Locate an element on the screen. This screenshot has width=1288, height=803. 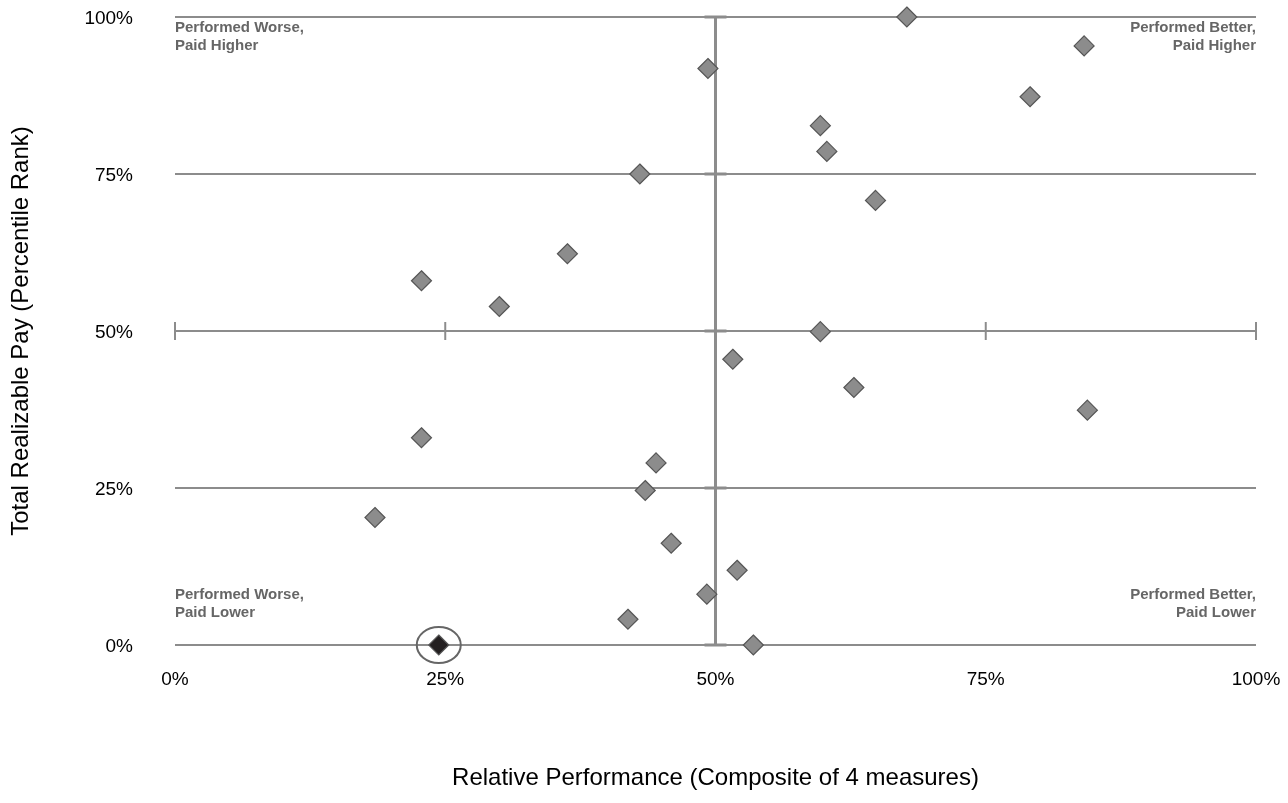
x-tick-label: 75% is located at coordinates (985, 678).